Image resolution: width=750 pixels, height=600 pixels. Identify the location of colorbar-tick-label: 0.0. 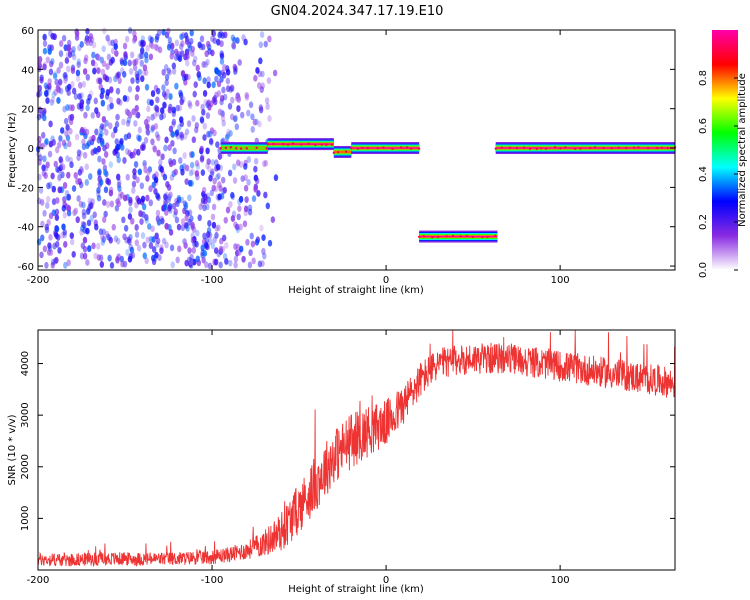
(703, 270).